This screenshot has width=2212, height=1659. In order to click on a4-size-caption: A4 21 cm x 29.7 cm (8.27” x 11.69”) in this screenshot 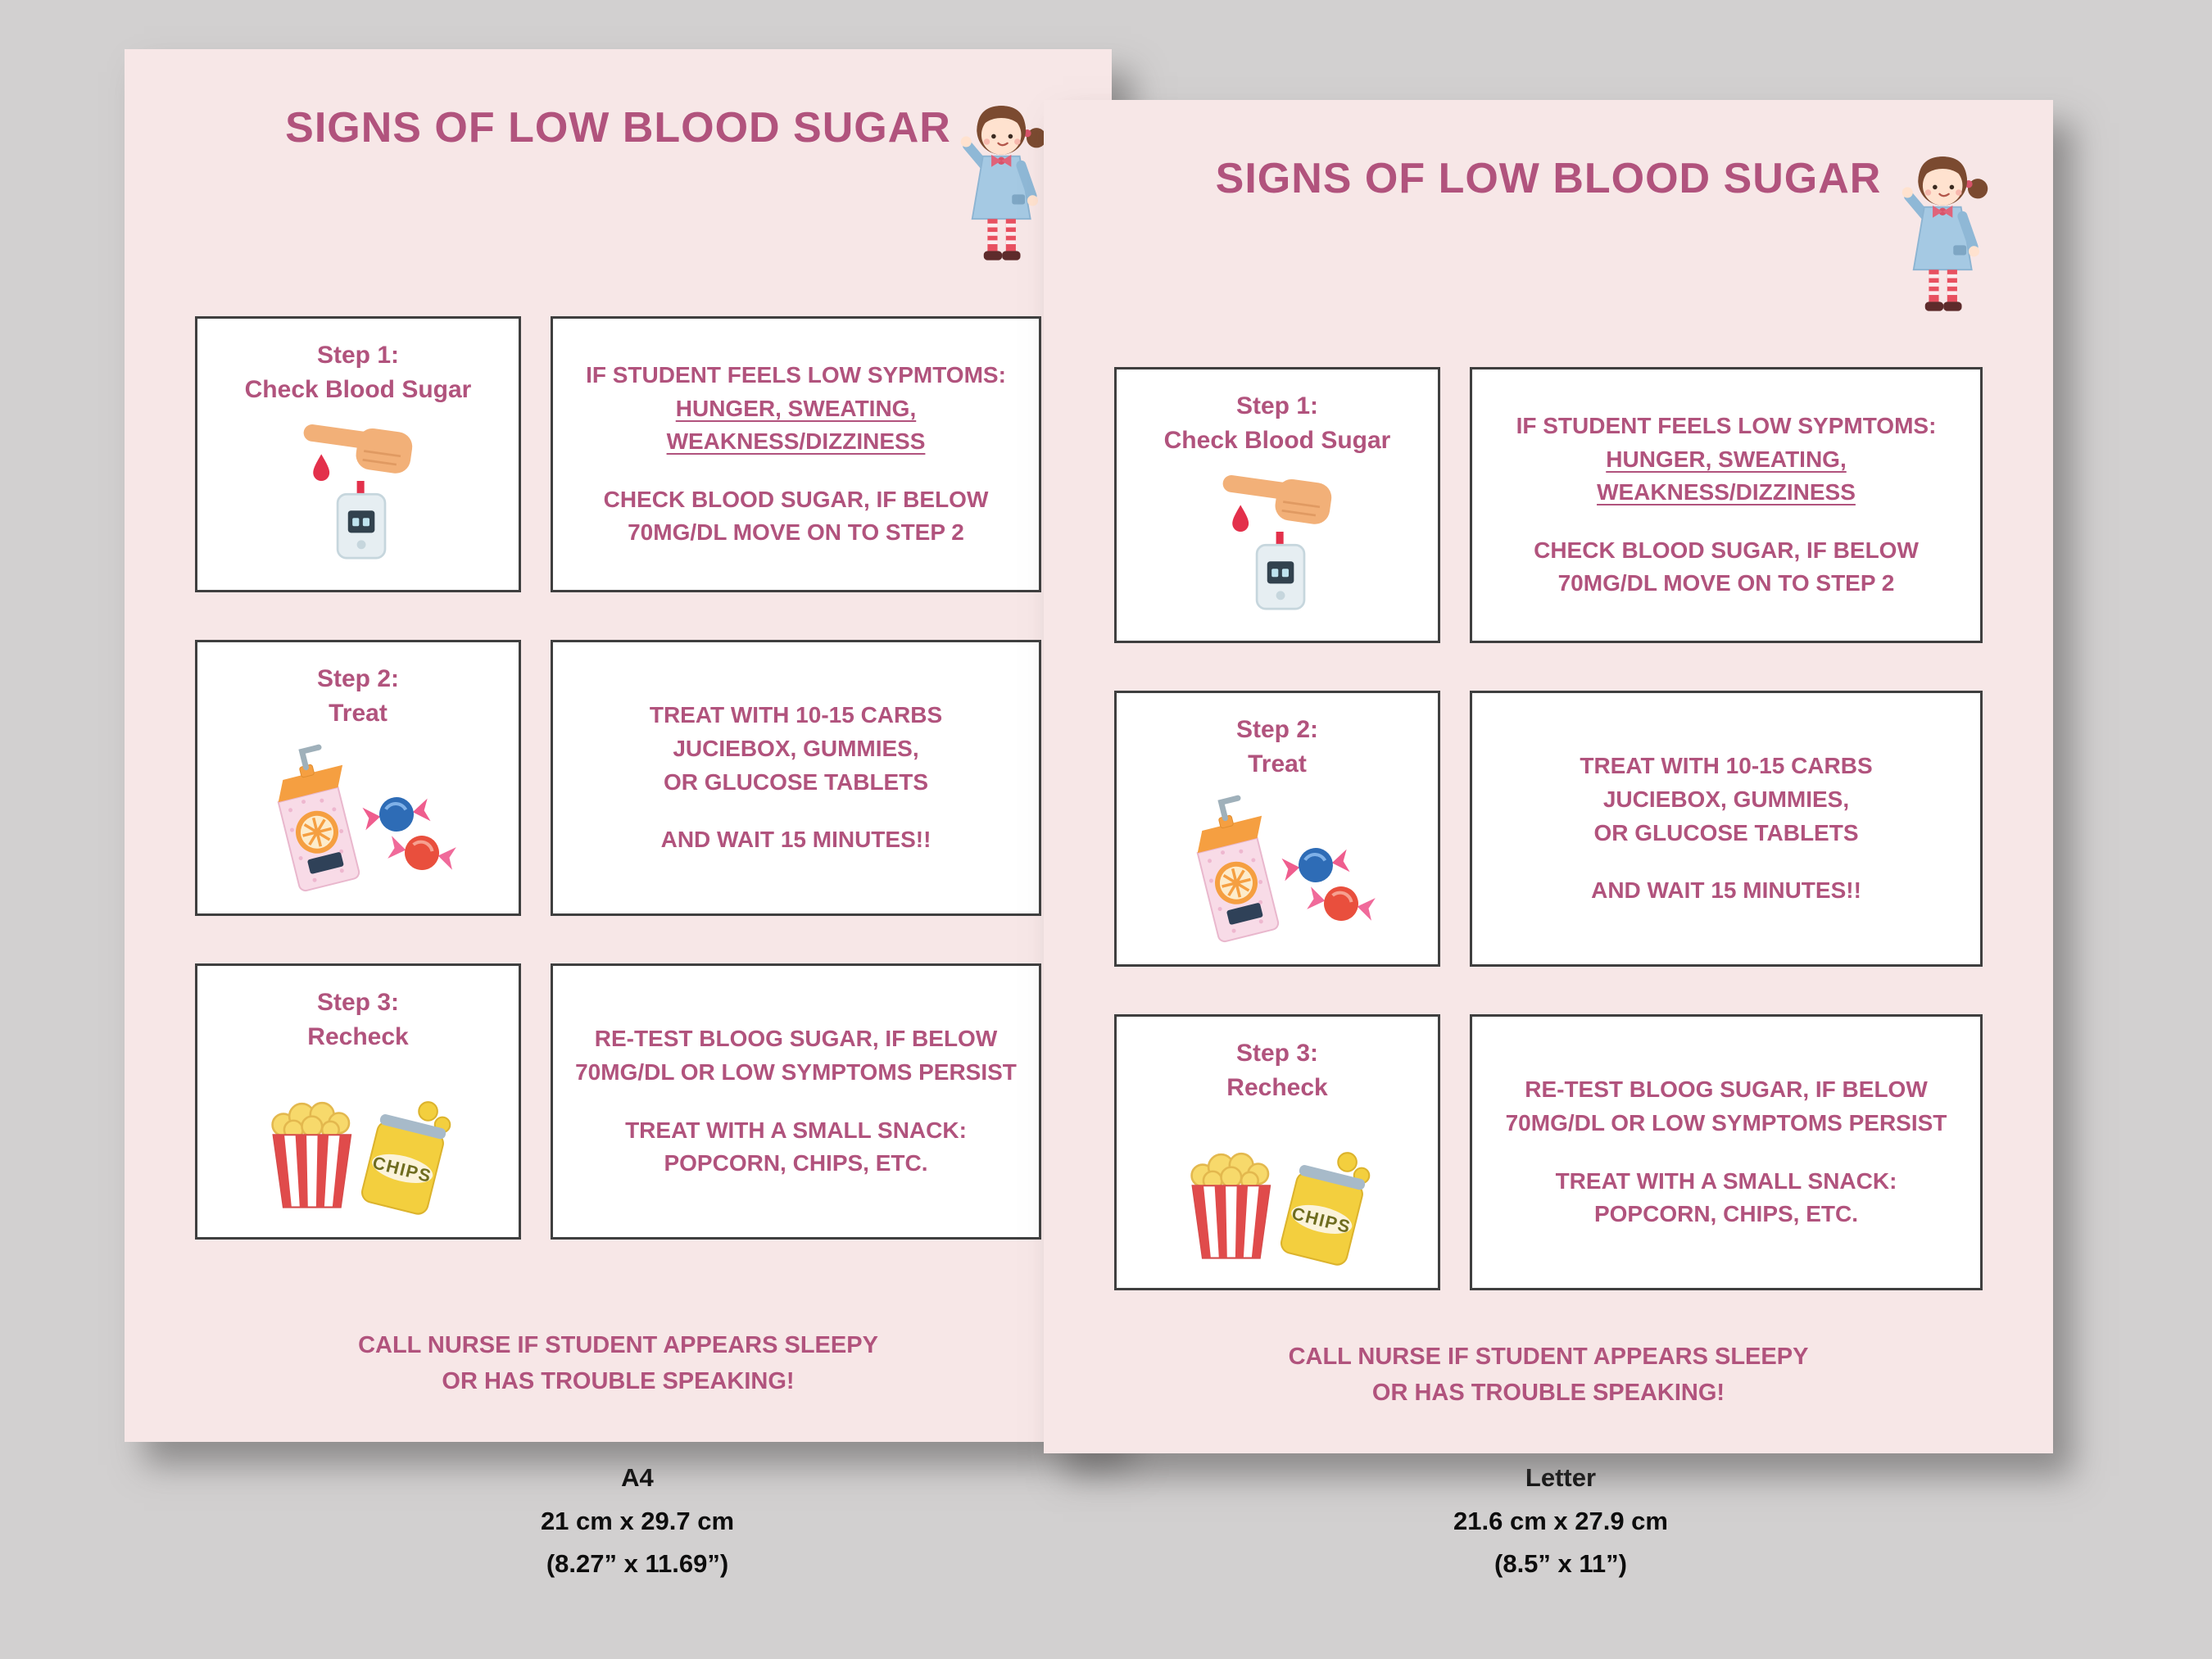, I will do `click(637, 1521)`.